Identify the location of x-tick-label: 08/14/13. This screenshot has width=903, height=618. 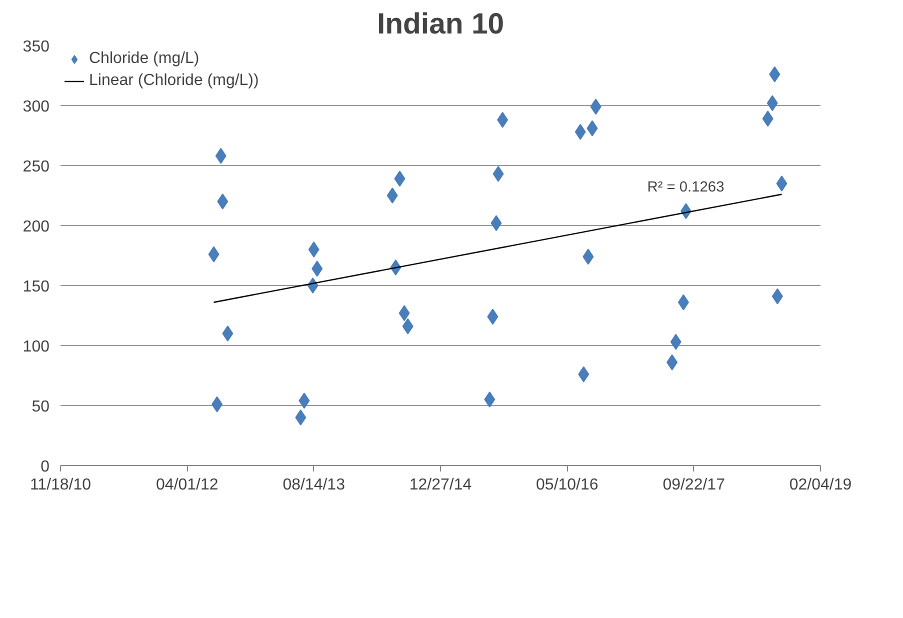
(314, 485).